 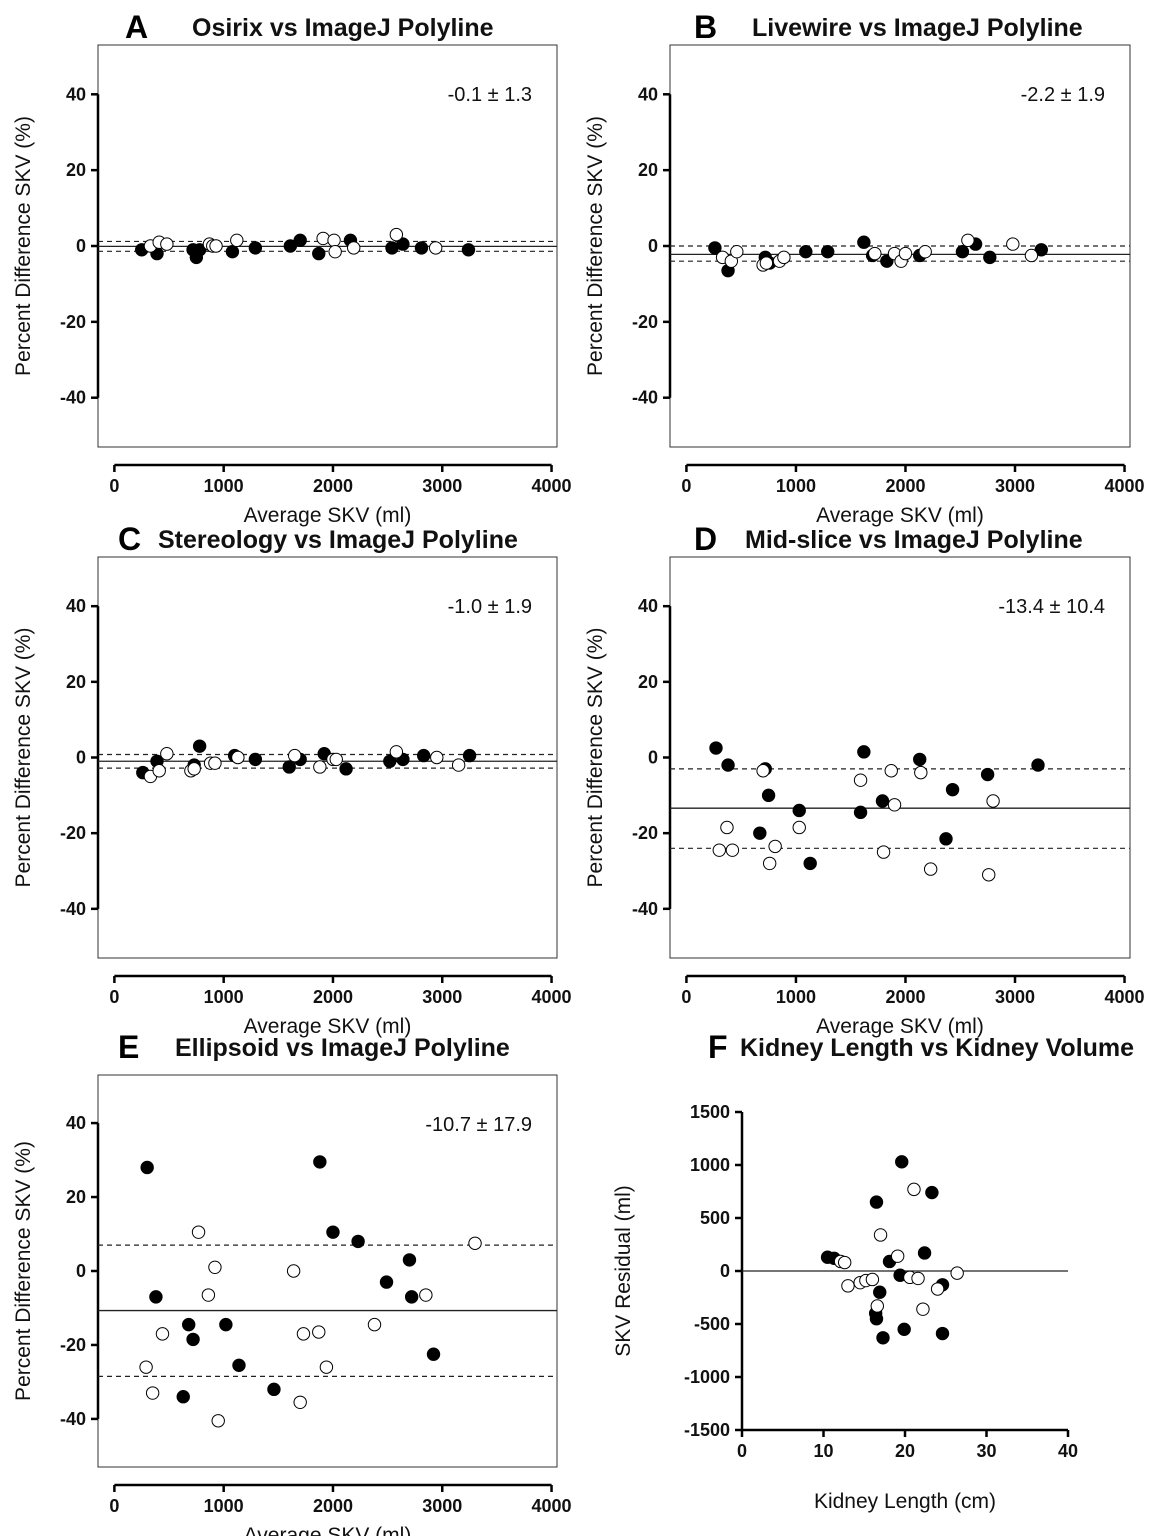 I want to click on x-axis-label: Average SKV (ml), so click(x=328, y=1530).